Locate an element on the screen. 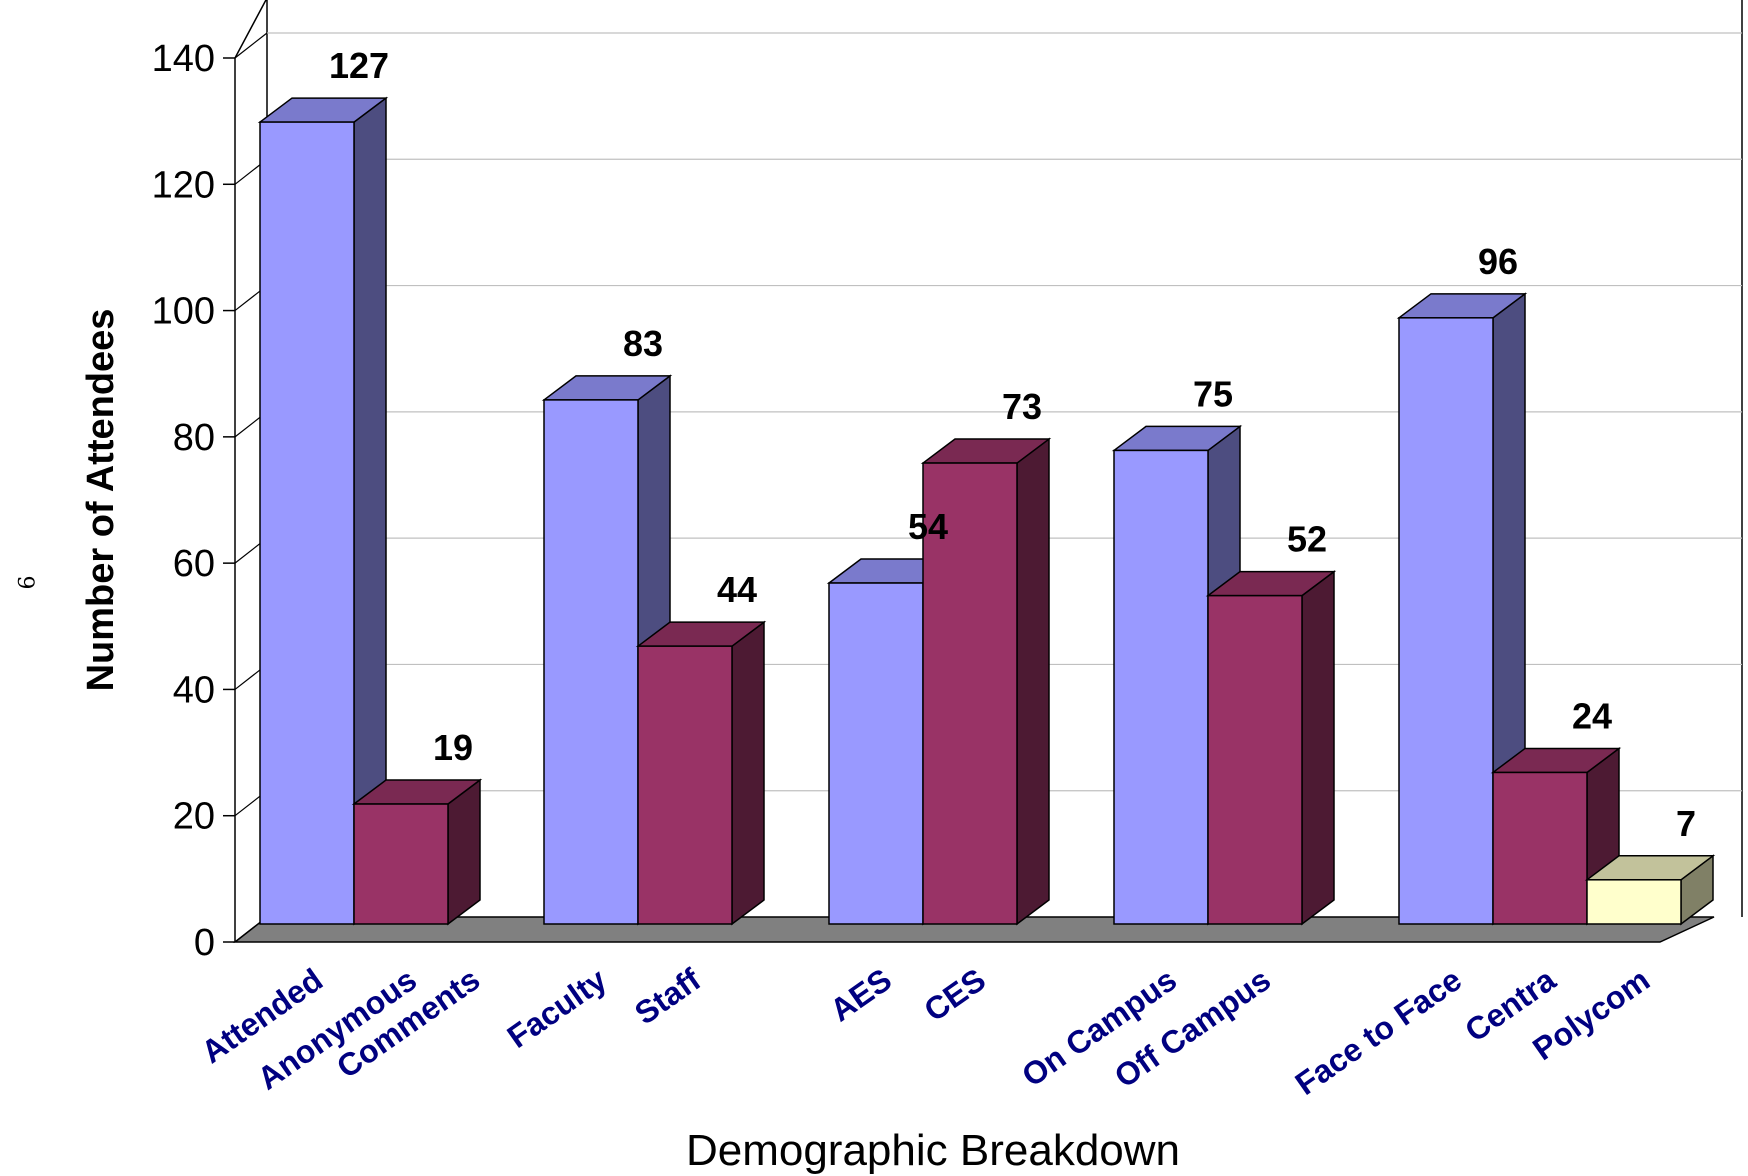  x-tick-label: CES is located at coordinates (954, 994).